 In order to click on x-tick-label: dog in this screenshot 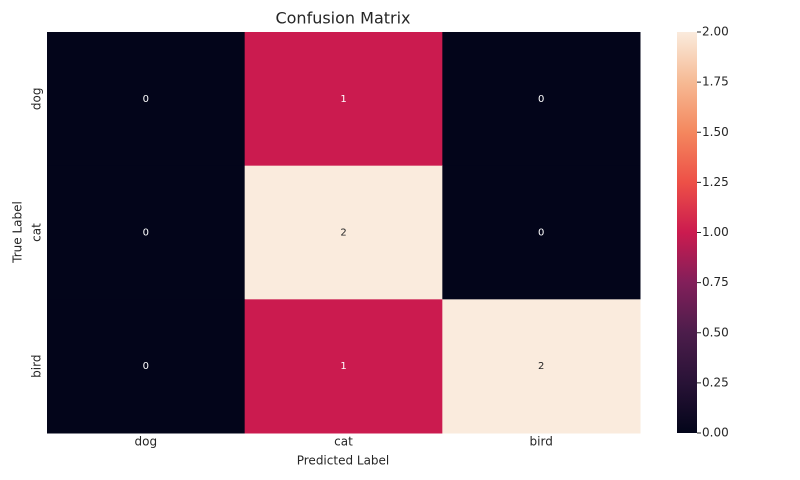, I will do `click(146, 442)`.